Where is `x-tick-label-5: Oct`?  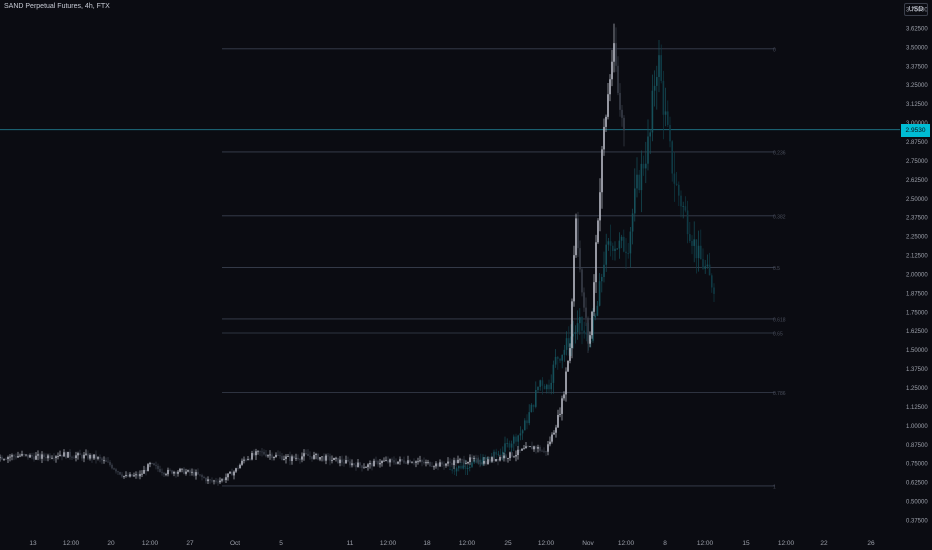
x-tick-label-5: Oct is located at coordinates (235, 543).